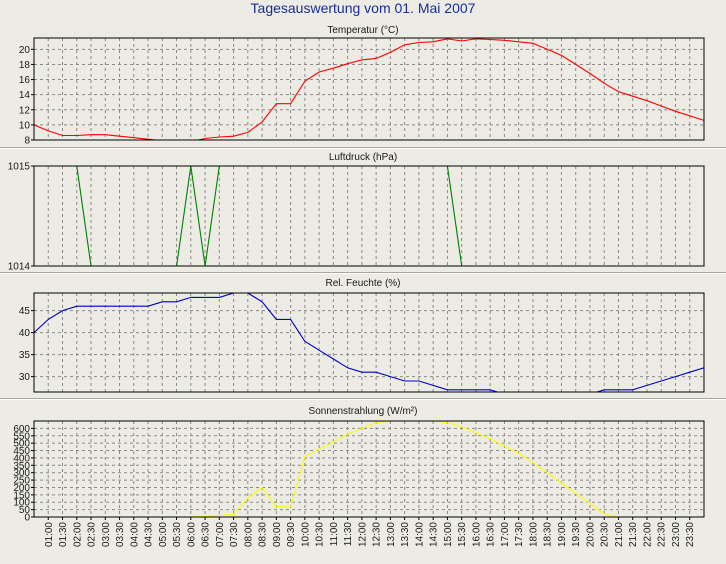 This screenshot has height=564, width=726. Describe the element at coordinates (363, 411) in the screenshot. I see `chart-title: Sonnenstrahlung (W/m²)` at that location.